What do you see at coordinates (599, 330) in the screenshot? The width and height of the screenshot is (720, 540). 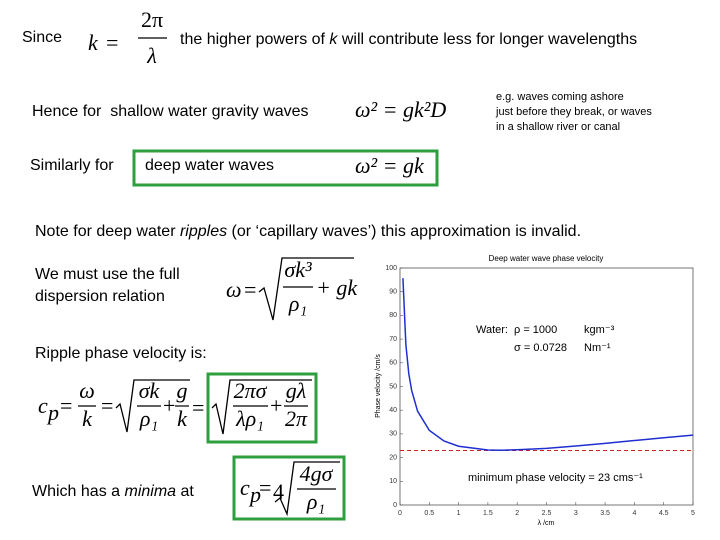 I see `annotation: kgm⁻³` at bounding box center [599, 330].